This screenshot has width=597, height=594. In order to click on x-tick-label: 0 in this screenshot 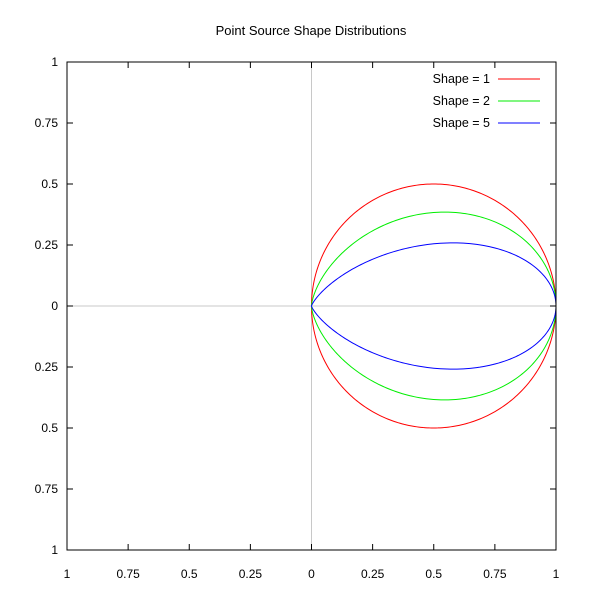, I will do `click(311, 574)`.